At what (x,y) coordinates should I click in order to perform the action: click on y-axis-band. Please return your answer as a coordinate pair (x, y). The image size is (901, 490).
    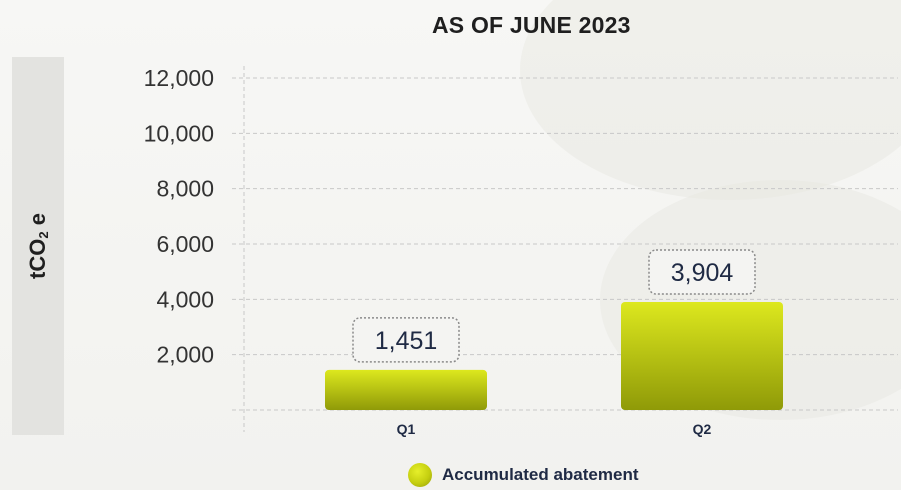
    Looking at the image, I should click on (38, 246).